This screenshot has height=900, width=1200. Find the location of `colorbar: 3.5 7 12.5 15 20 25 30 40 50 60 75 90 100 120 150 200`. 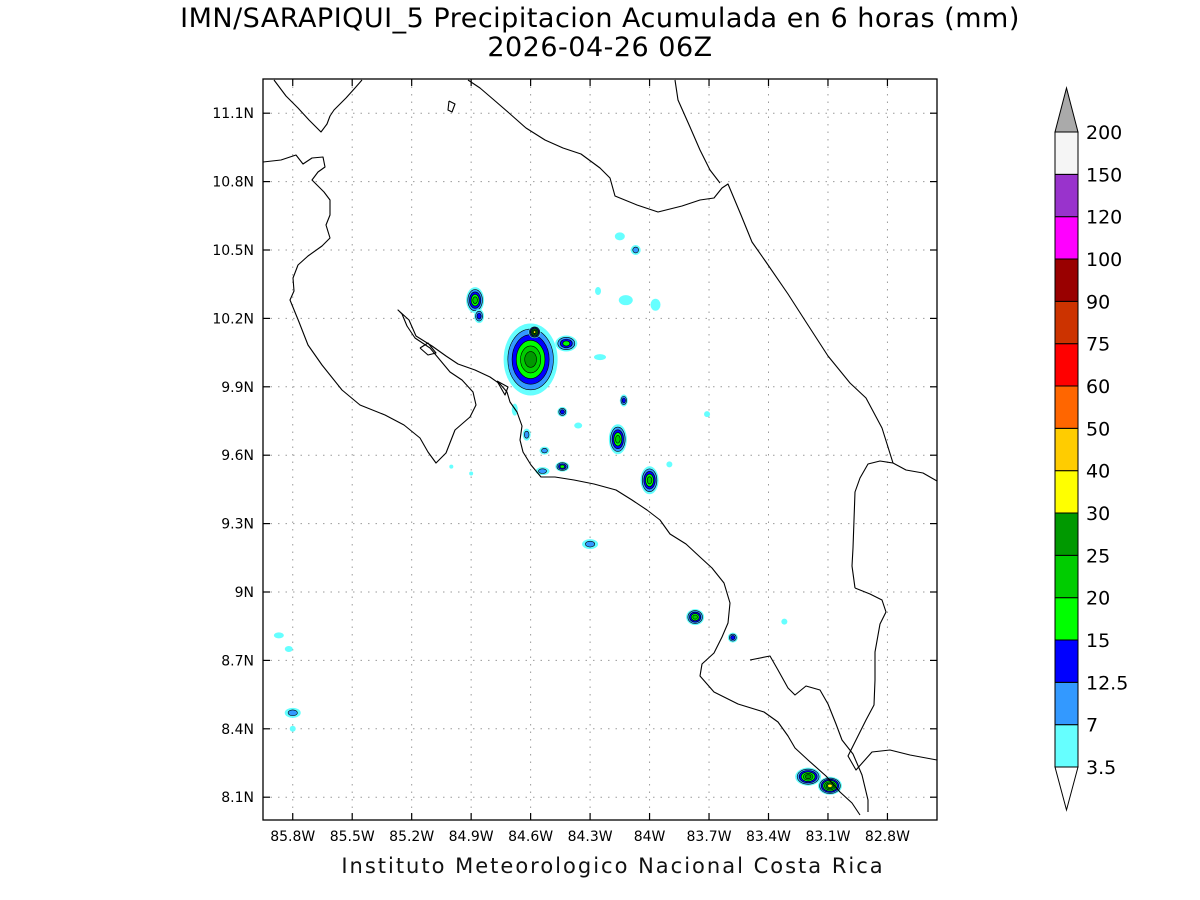

colorbar: 3.5 7 12.5 15 20 25 30 40 50 60 75 90 100 120 150 200 is located at coordinates (1091, 449).